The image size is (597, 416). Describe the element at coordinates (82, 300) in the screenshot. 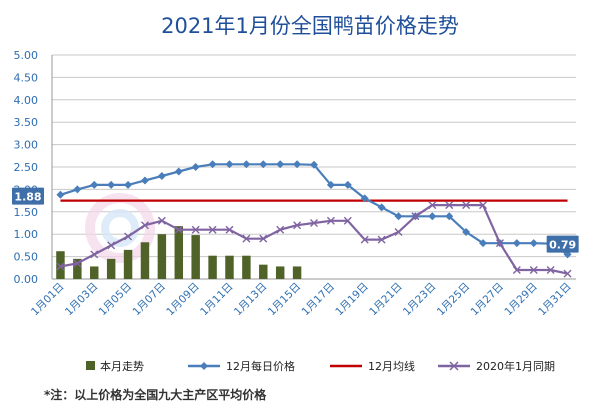

I see `x-tick-label: 1月03日` at that location.